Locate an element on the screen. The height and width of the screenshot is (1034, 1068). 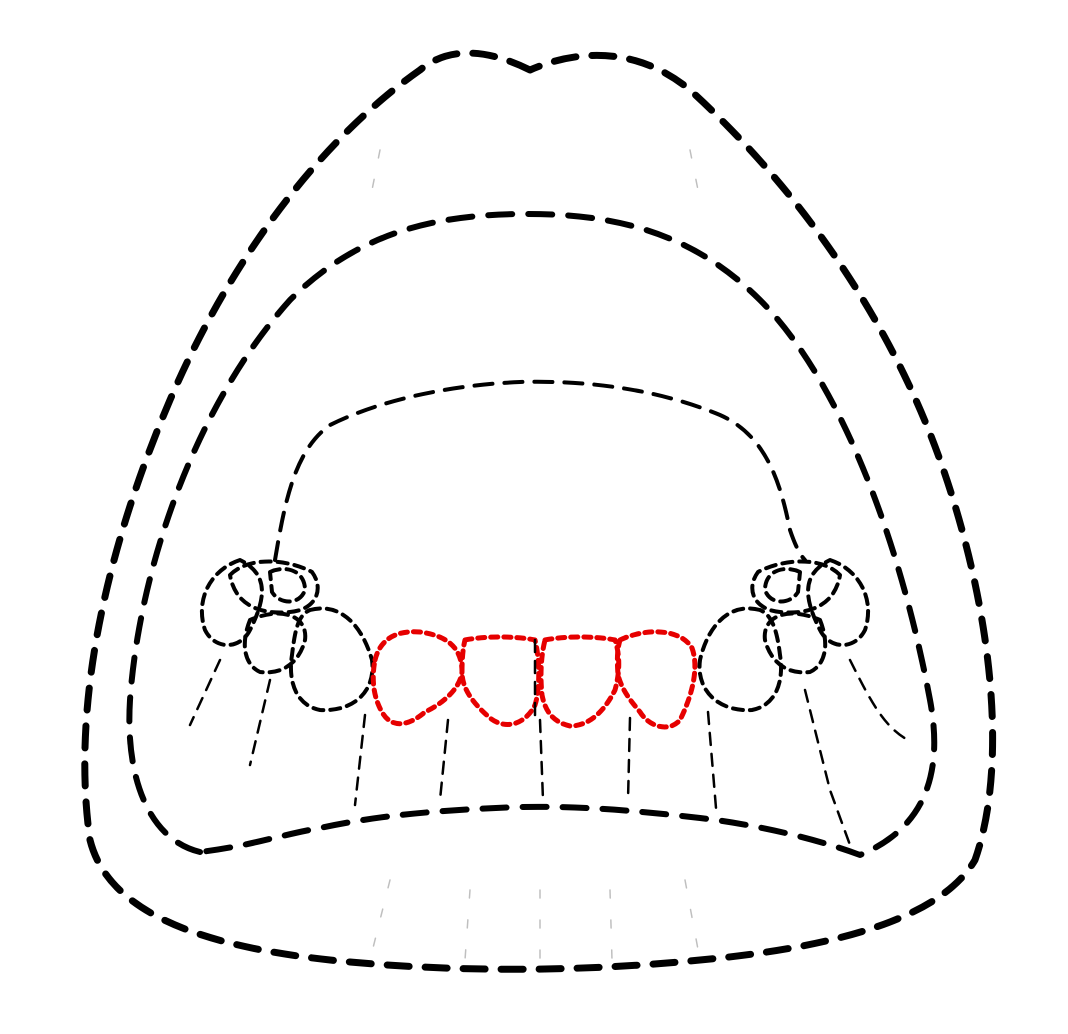
right-molar-cusp is located at coordinates (782, 585).